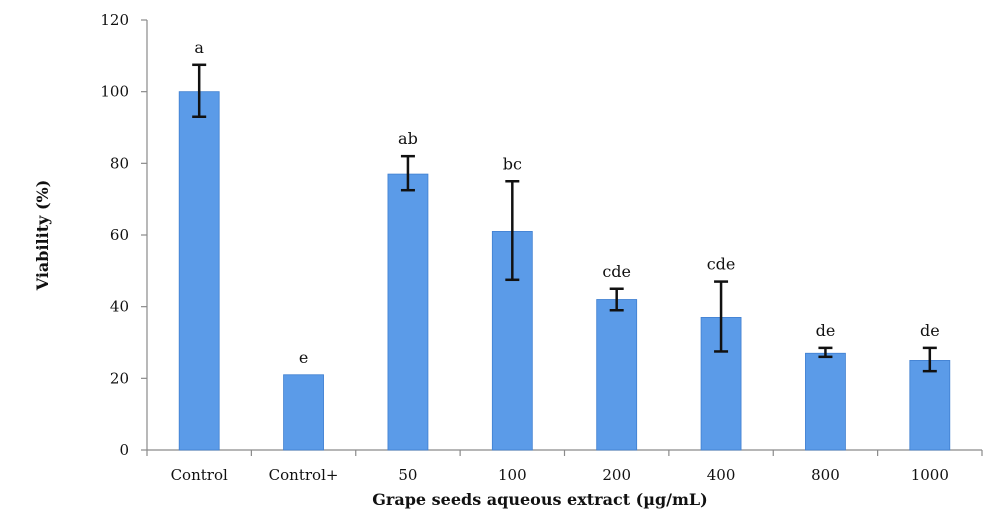 The image size is (1000, 517). I want to click on significance-label: a, so click(199, 47).